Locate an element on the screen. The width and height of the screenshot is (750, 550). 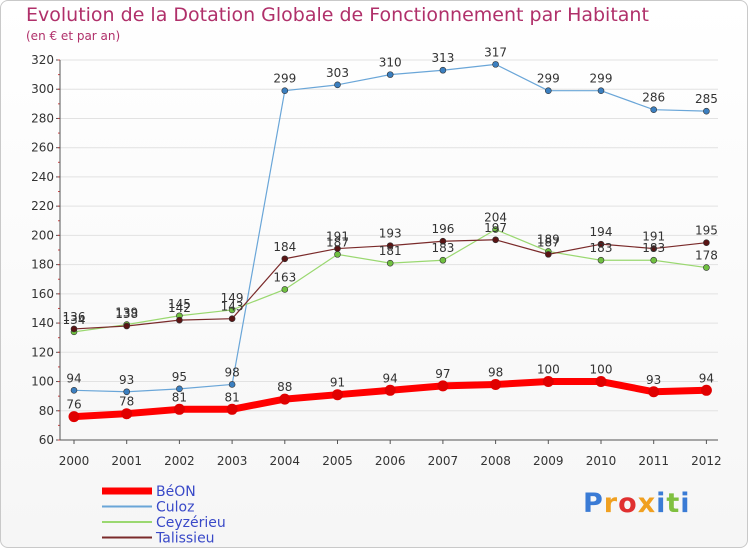
x-tick-label: 2004 is located at coordinates (285, 461).